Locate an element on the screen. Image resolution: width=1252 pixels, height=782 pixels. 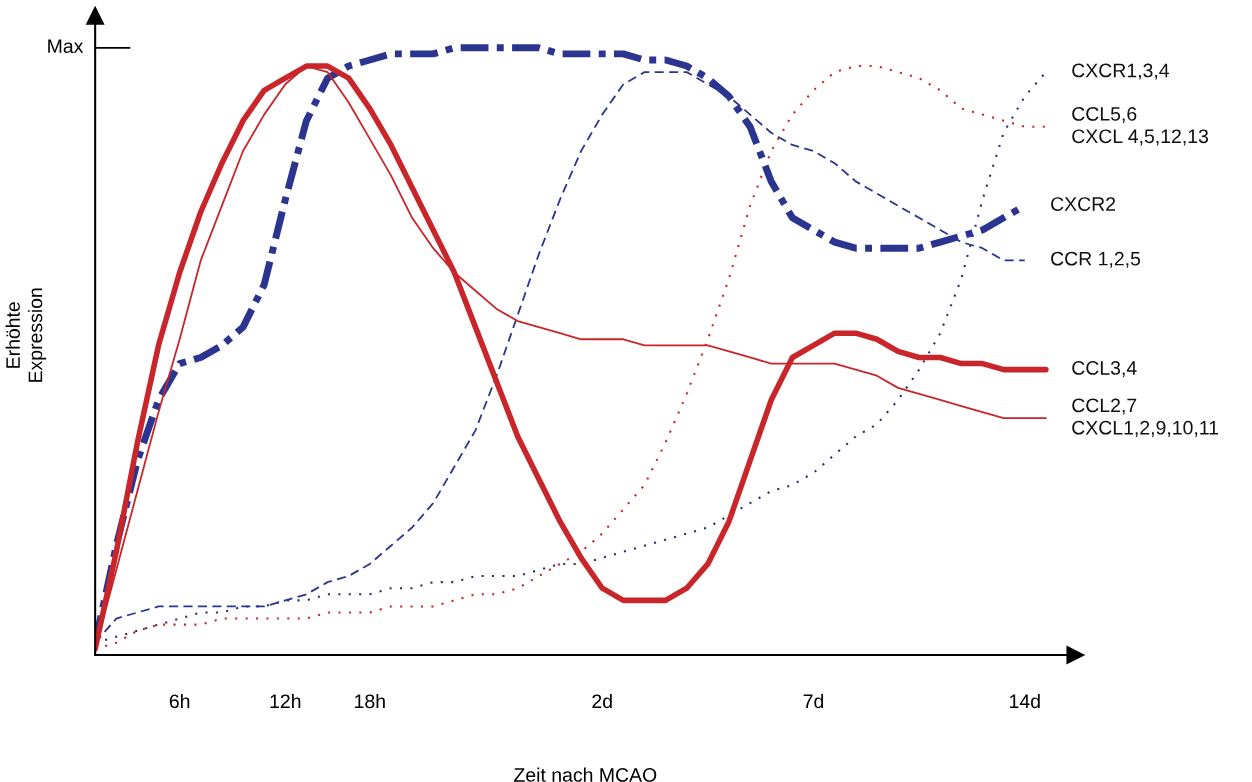
x-tick-label: 14d is located at coordinates (1025, 701).